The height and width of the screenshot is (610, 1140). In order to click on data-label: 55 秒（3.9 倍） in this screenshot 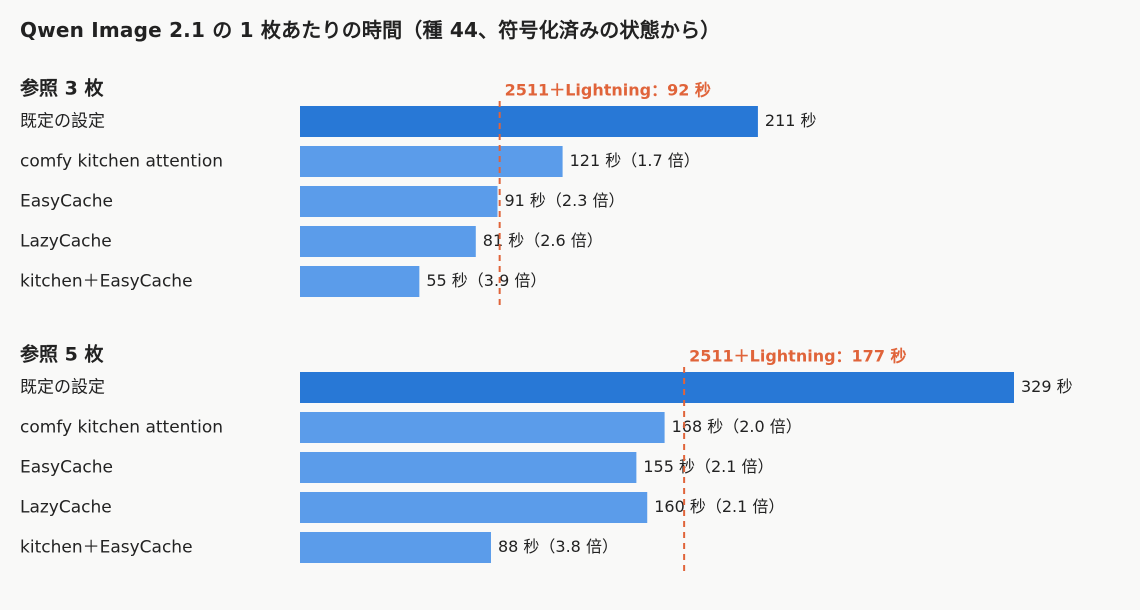, I will do `click(486, 280)`.